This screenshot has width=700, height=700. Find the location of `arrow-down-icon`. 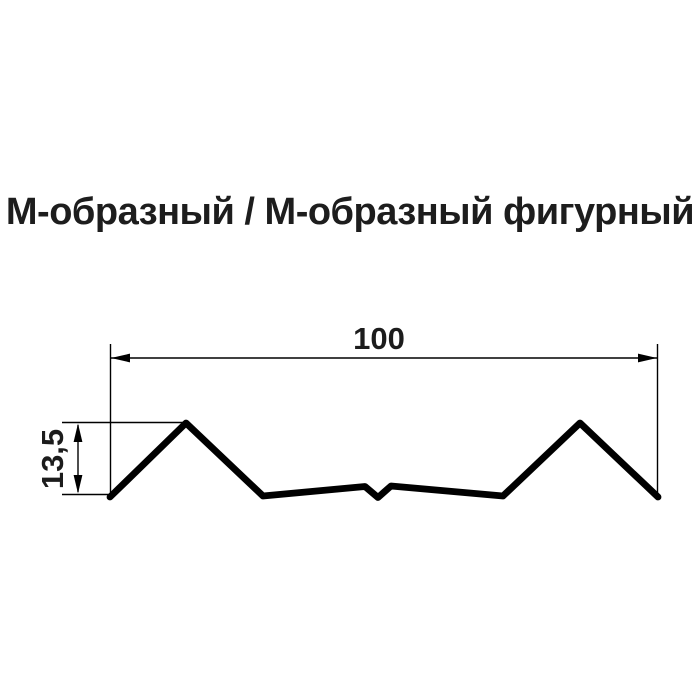

arrow-down-icon is located at coordinates (78, 484).